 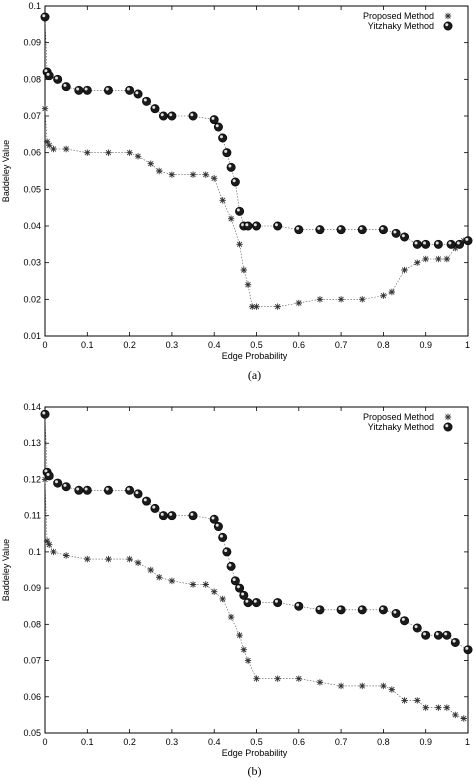 What do you see at coordinates (448, 16) in the screenshot?
I see `legend-marker-star` at bounding box center [448, 16].